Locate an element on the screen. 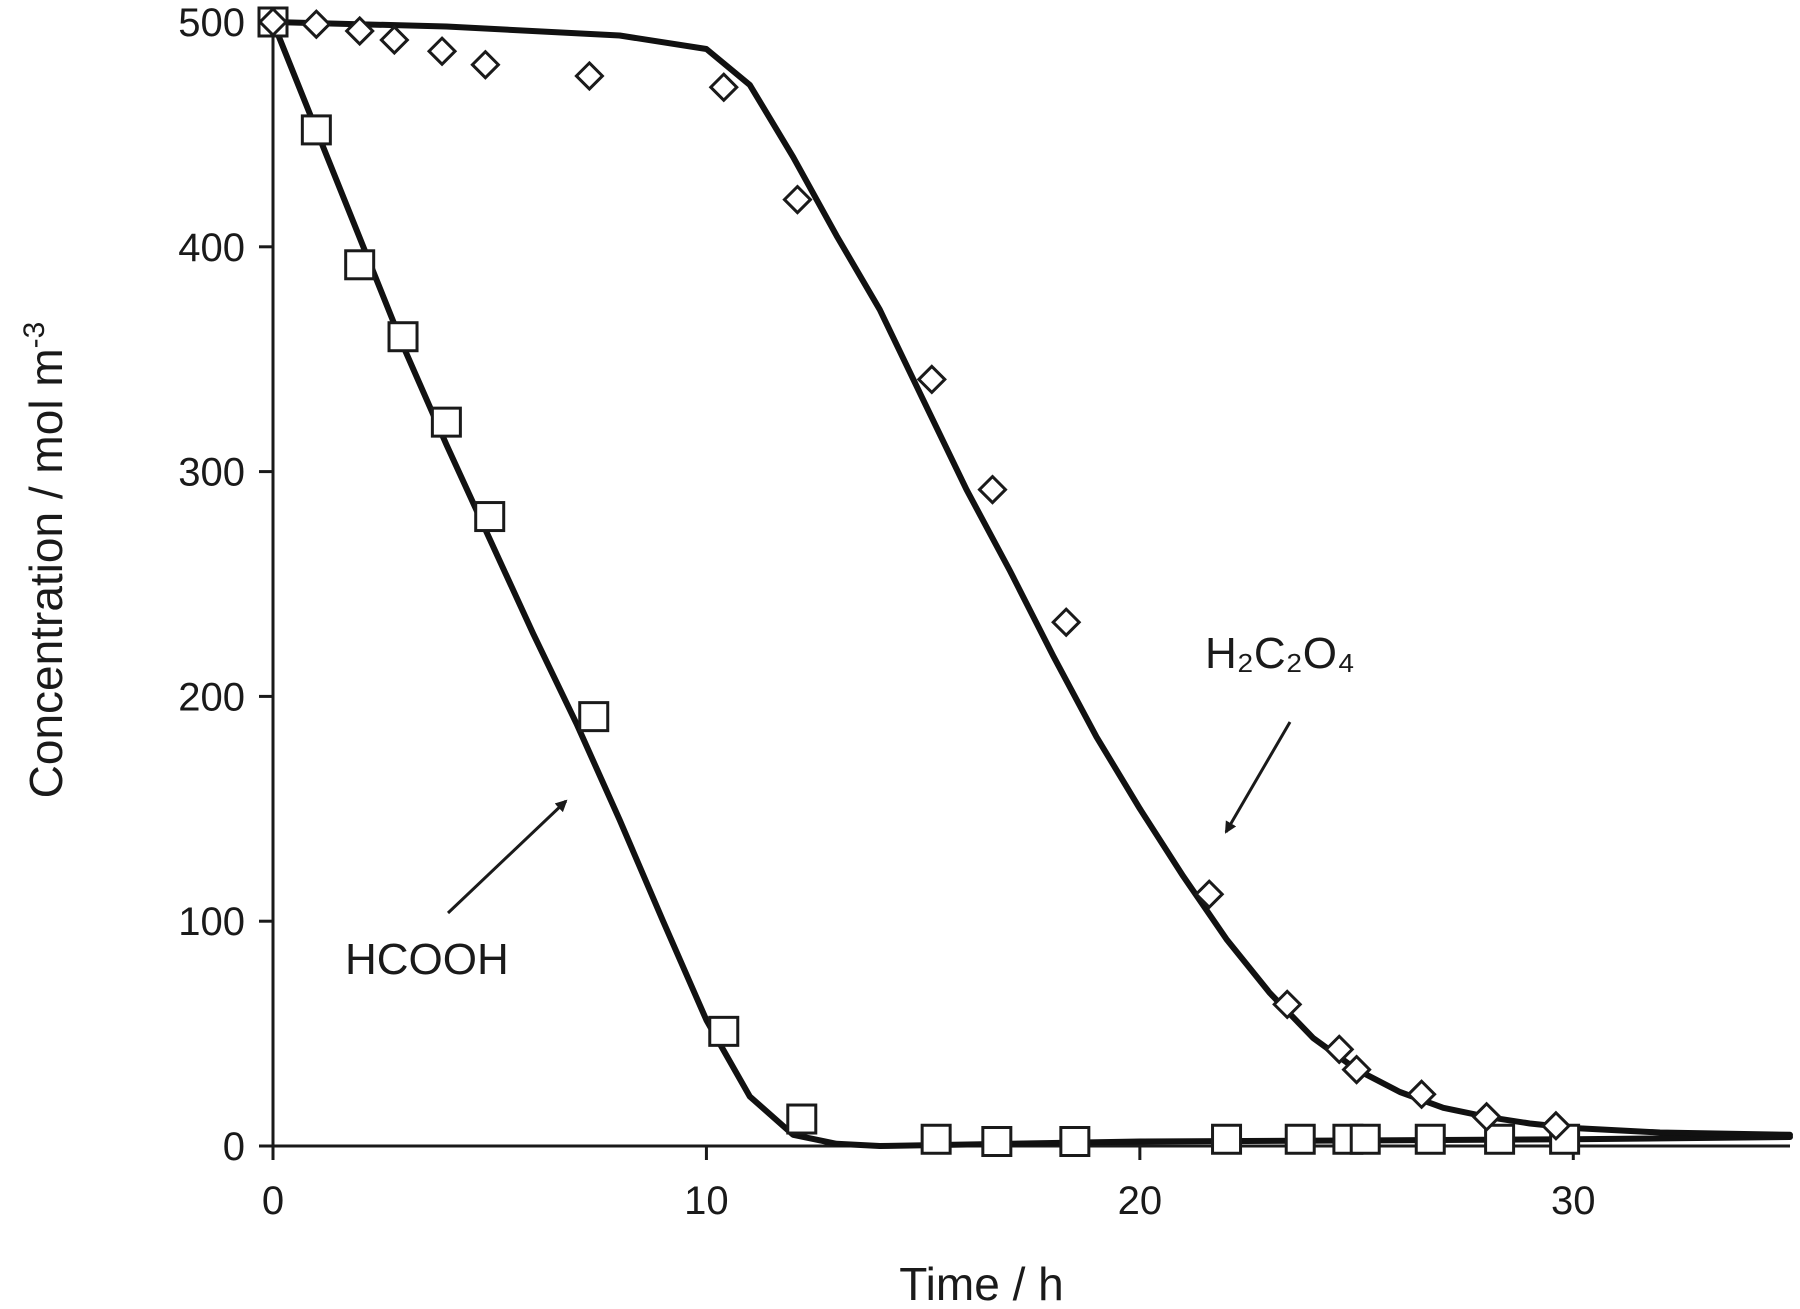  y-tick-label: 400 is located at coordinates (211, 248).